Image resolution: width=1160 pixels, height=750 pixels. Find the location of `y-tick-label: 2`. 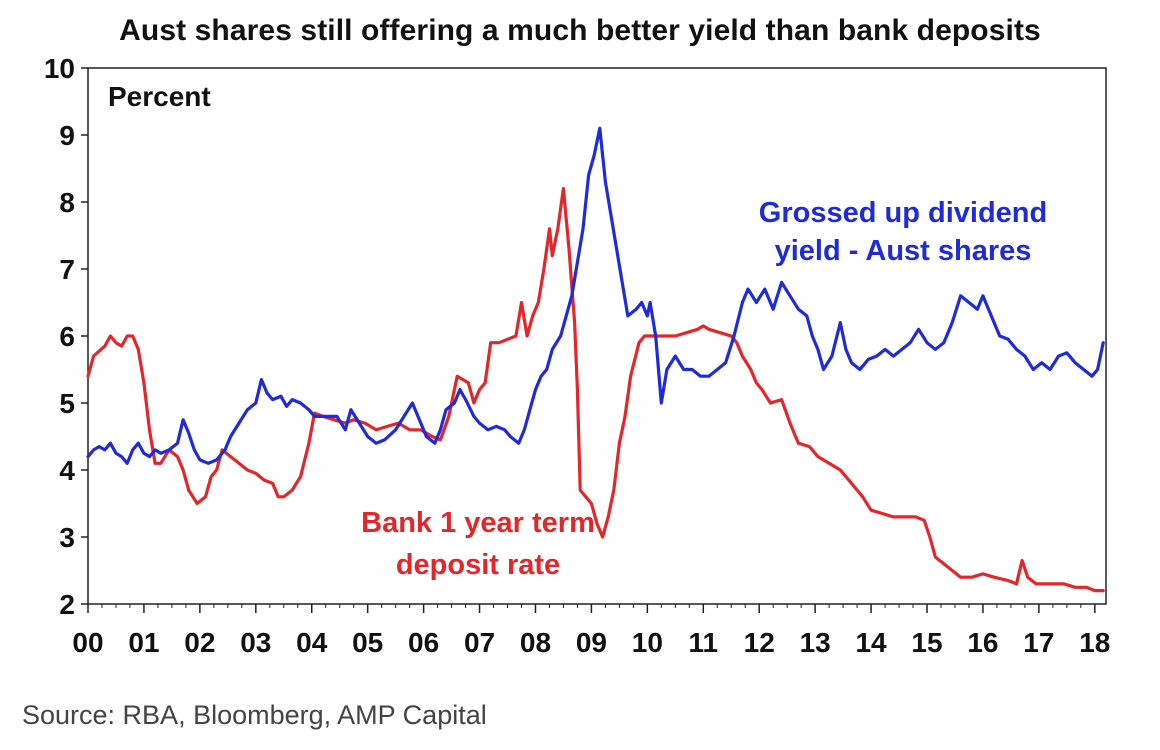

y-tick-label: 2 is located at coordinates (67, 604).